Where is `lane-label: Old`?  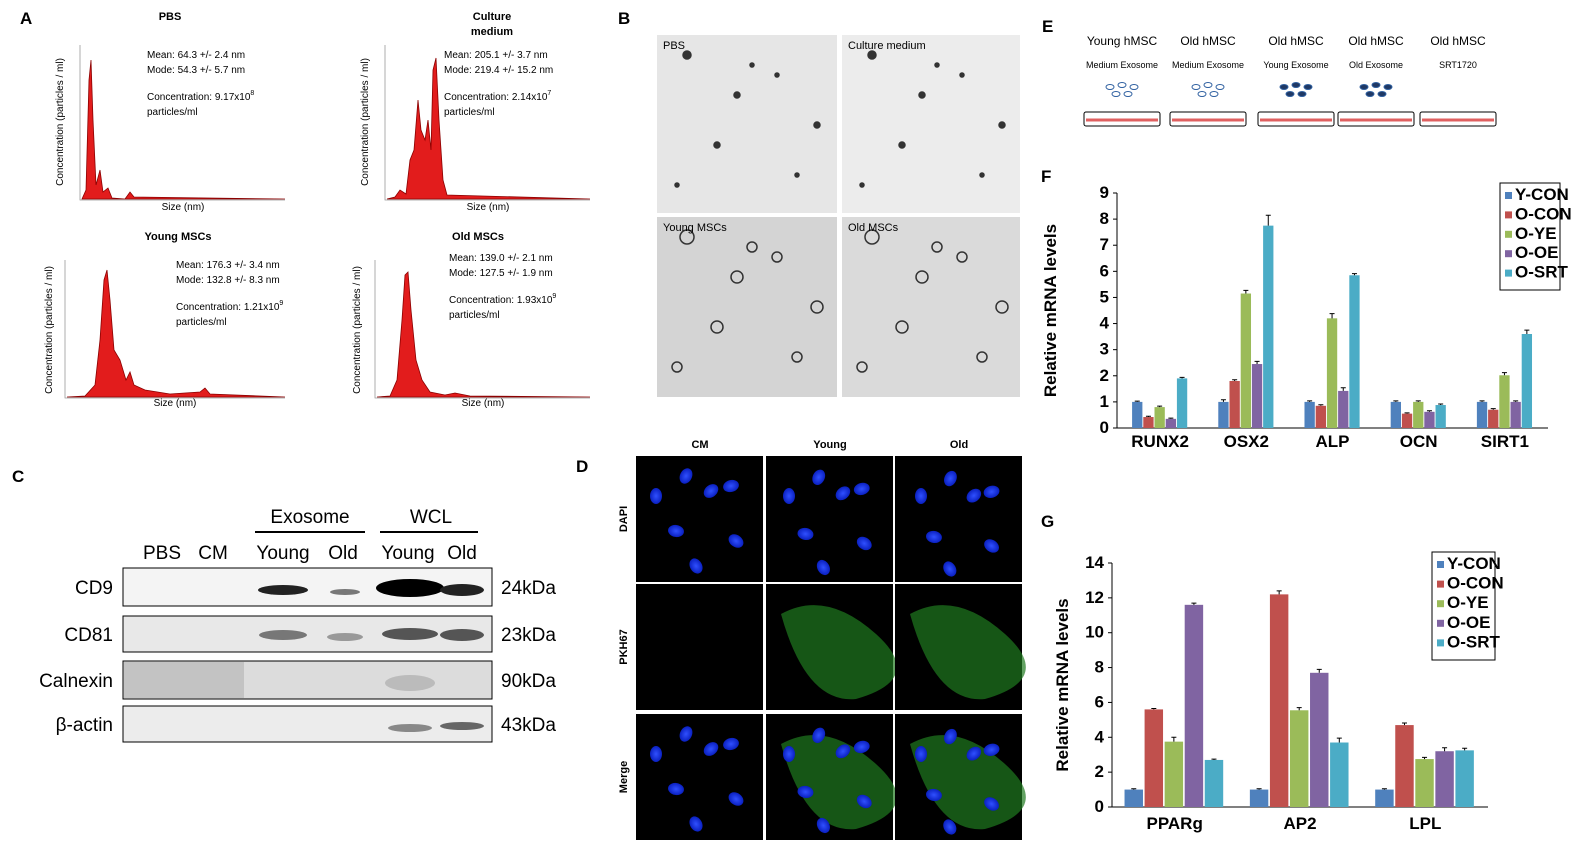
lane-label: Old is located at coordinates (343, 553).